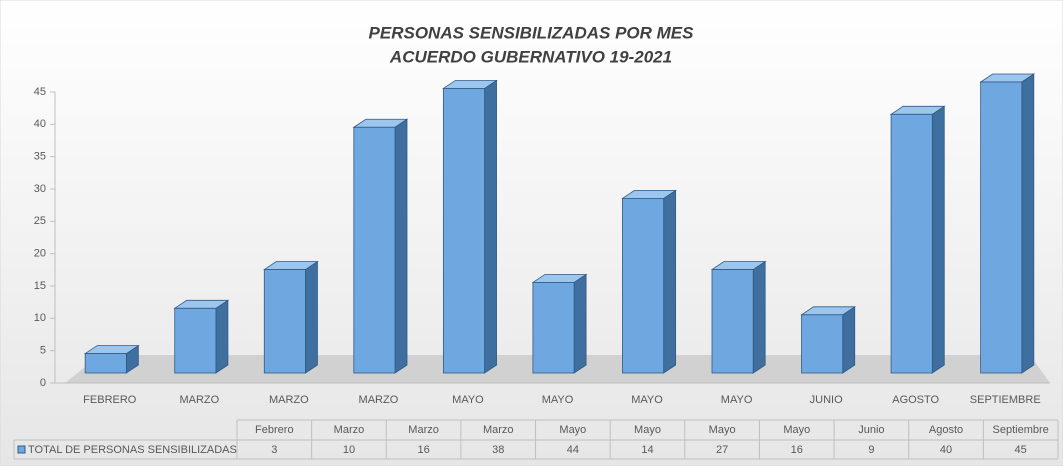 Image resolution: width=1063 pixels, height=471 pixels. Describe the element at coordinates (40, 221) in the screenshot. I see `y-tick-label: 25` at that location.